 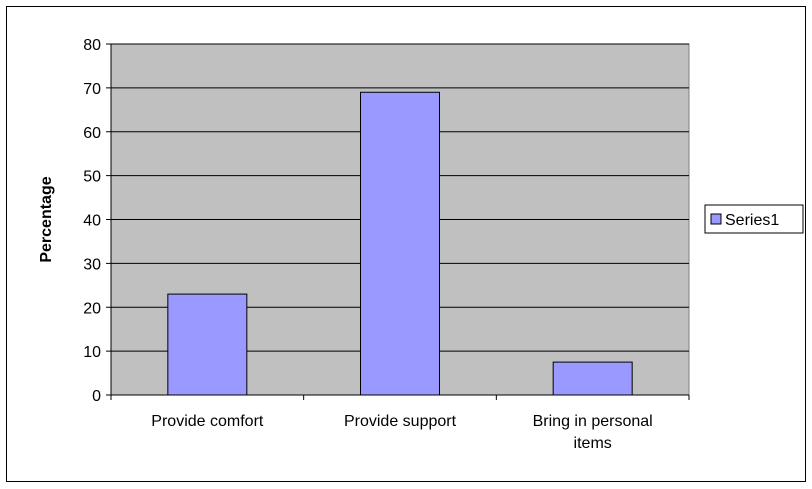 What do you see at coordinates (593, 432) in the screenshot?
I see `x-category-label: Bring in personal items` at bounding box center [593, 432].